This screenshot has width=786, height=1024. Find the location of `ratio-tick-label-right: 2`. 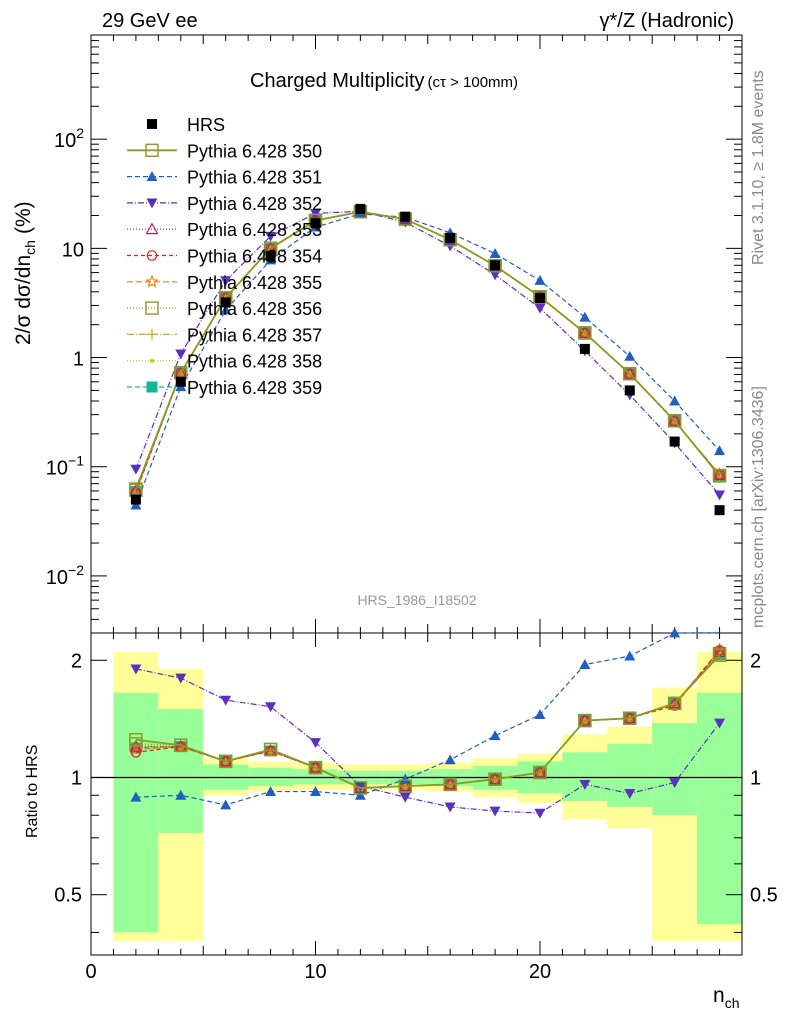

ratio-tick-label-right: 2 is located at coordinates (755, 661).